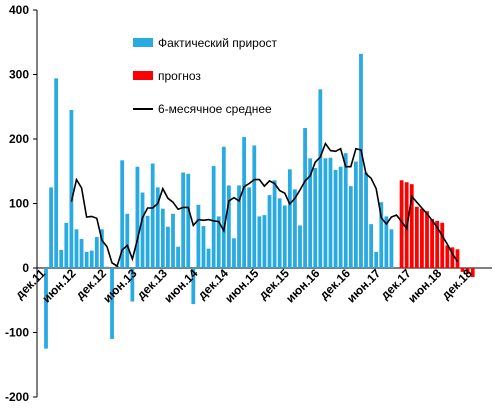 The image size is (503, 410). Describe the element at coordinates (19, 139) in the screenshot. I see `y-tick-label: 200` at that location.